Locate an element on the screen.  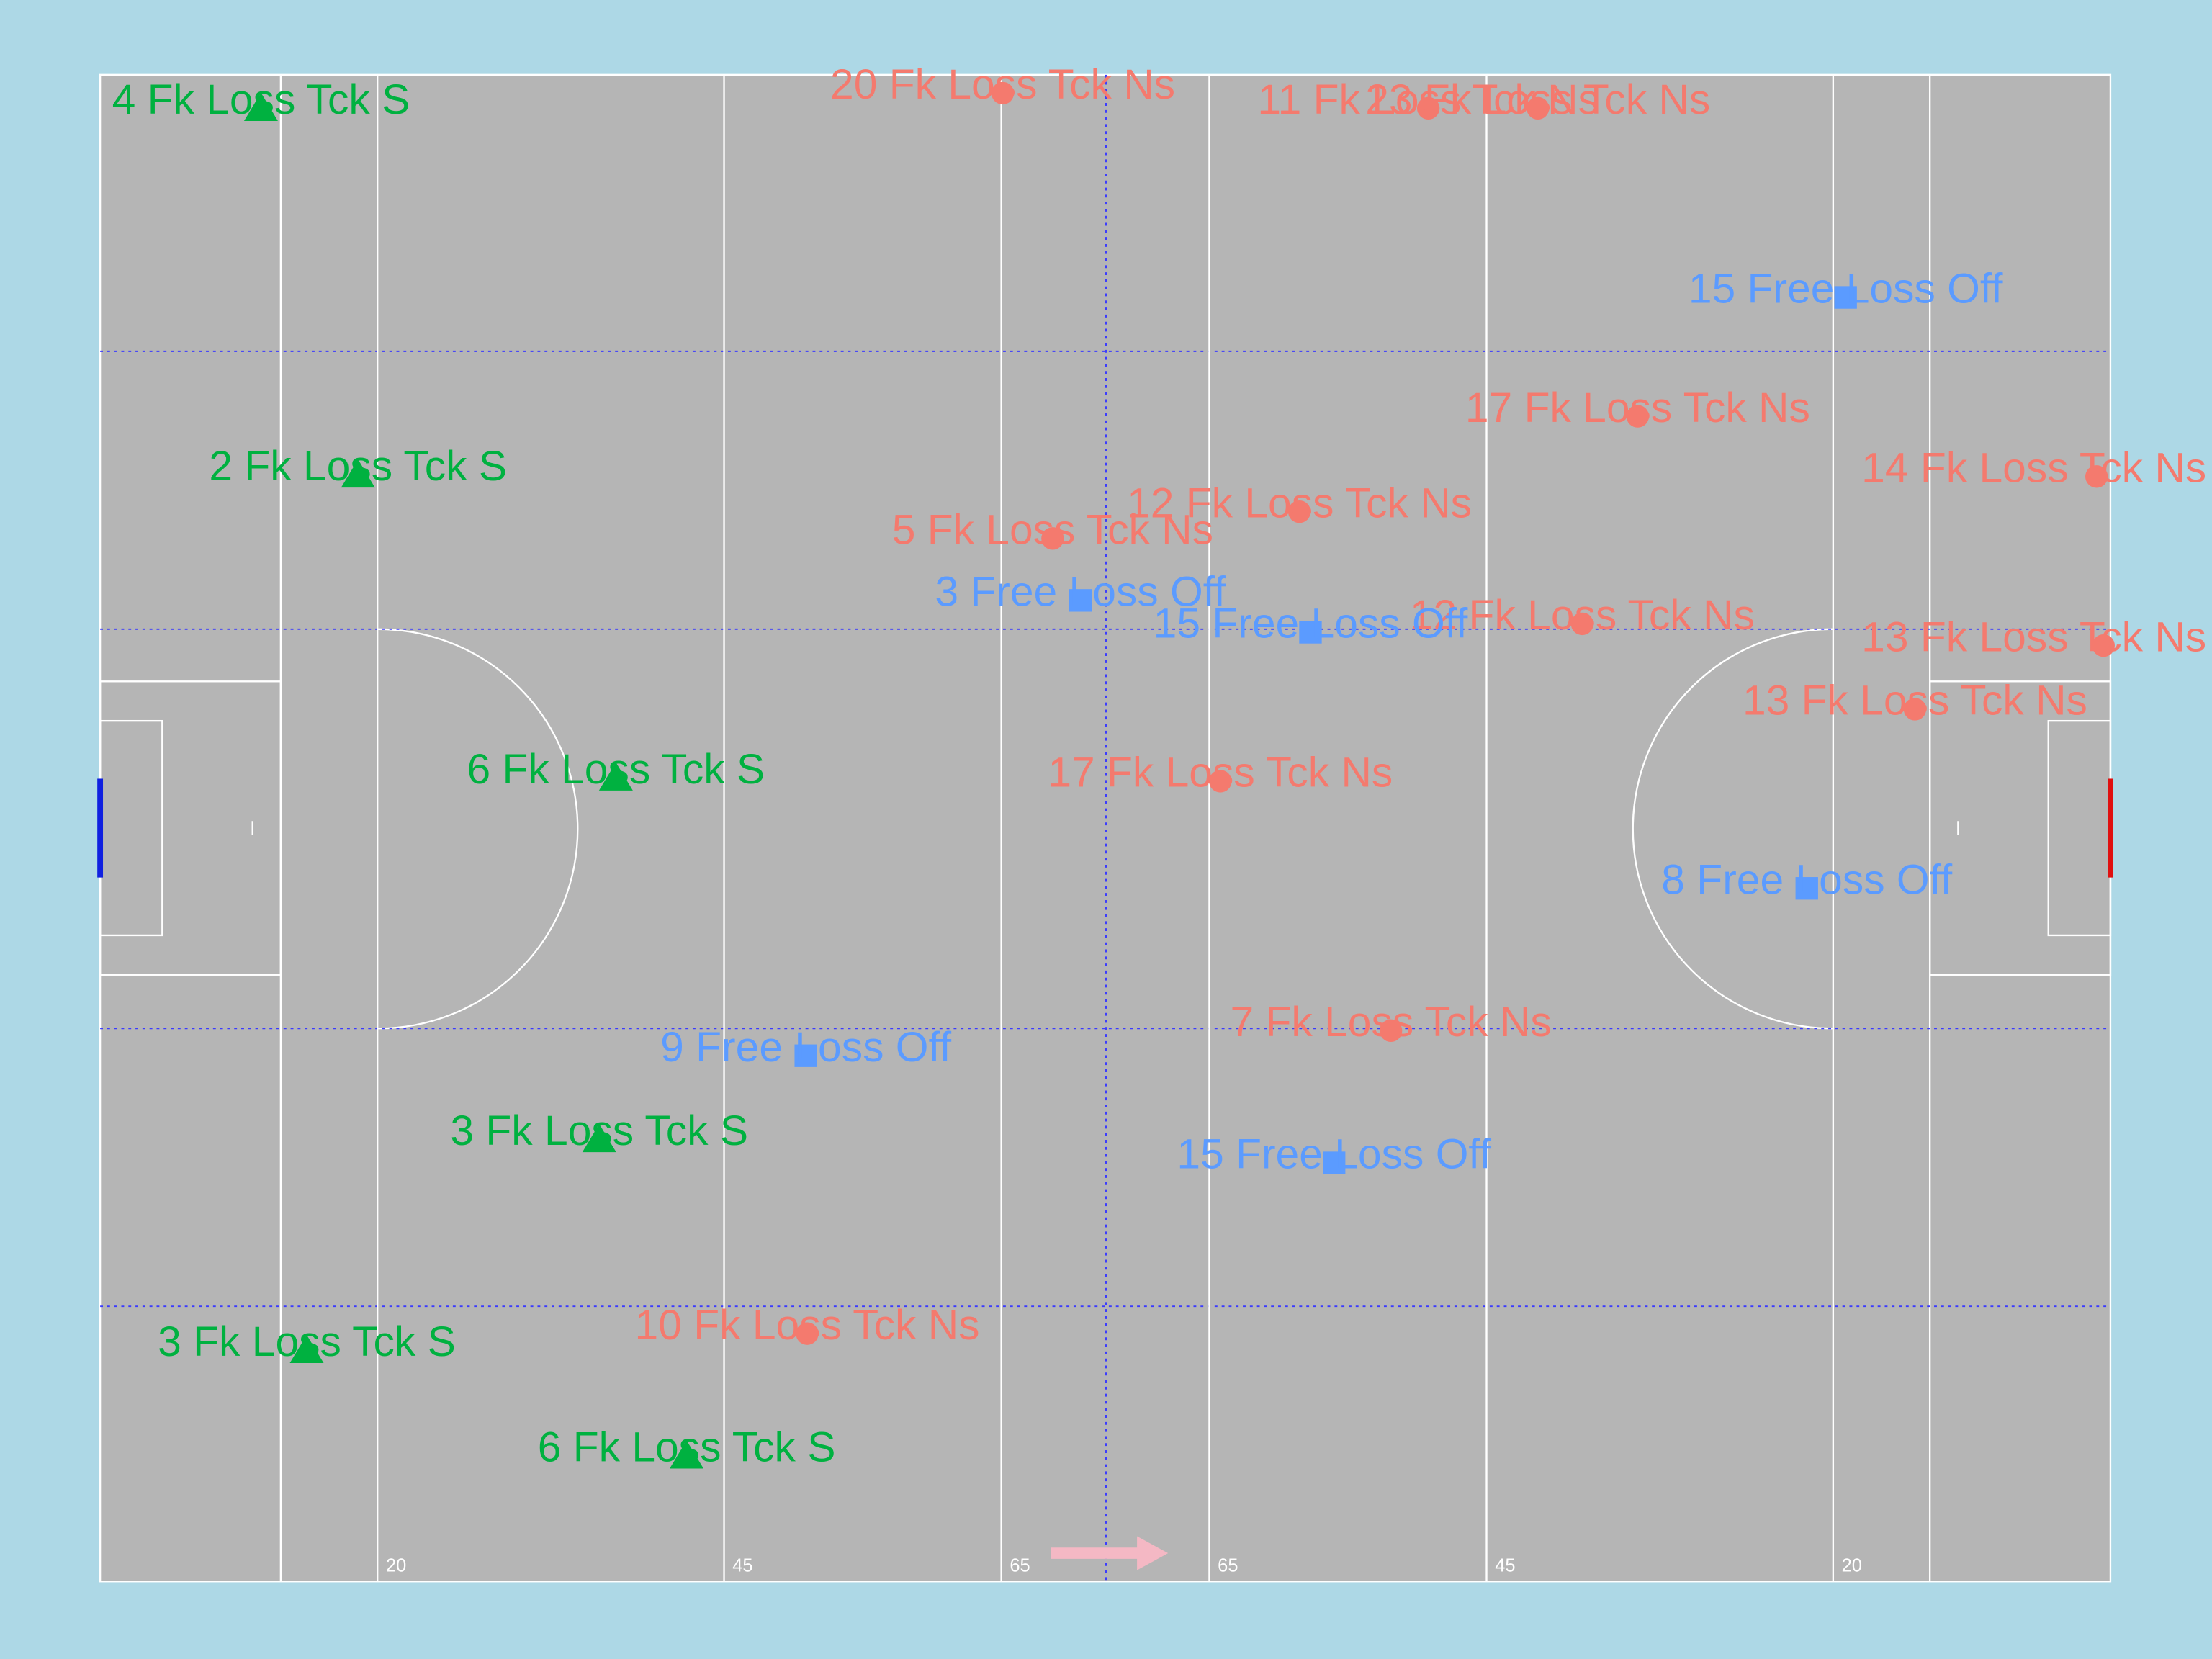
point-label: 5 Fk Loss Tck Ns is located at coordinates (1053, 530).